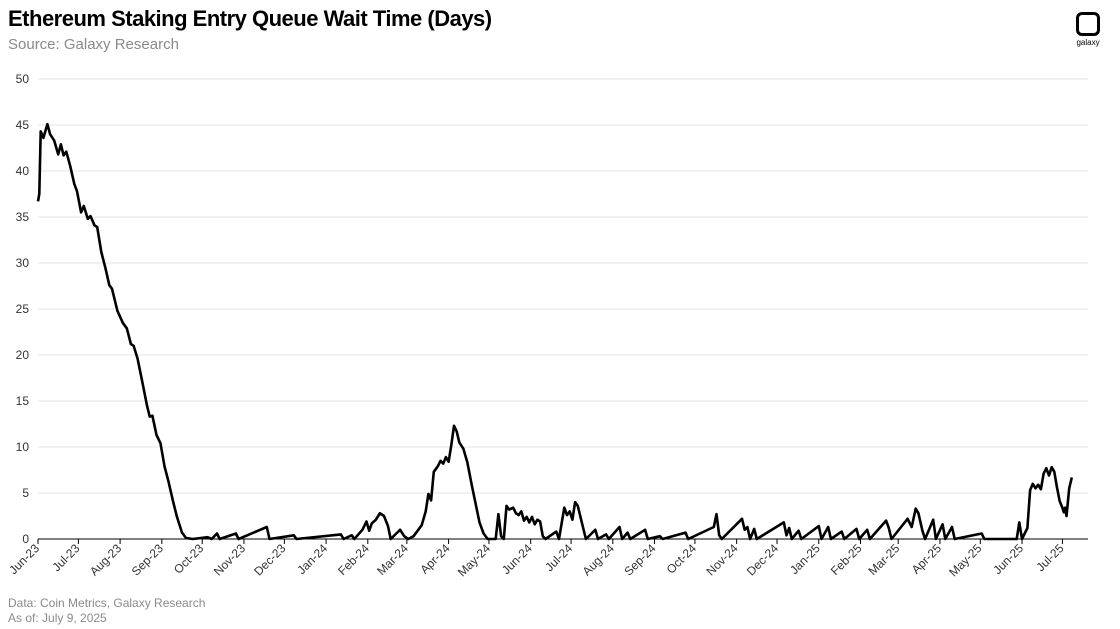 The height and width of the screenshot is (629, 1120). Describe the element at coordinates (805, 559) in the screenshot. I see `x-tick-label: Jan-25` at that location.